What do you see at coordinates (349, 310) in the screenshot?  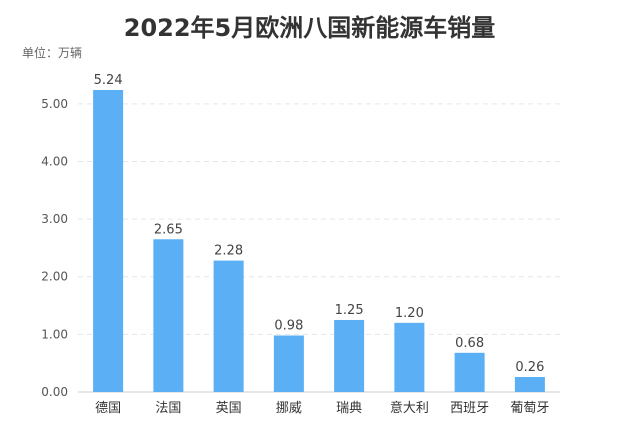 I see `data-label: 1.25` at bounding box center [349, 310].